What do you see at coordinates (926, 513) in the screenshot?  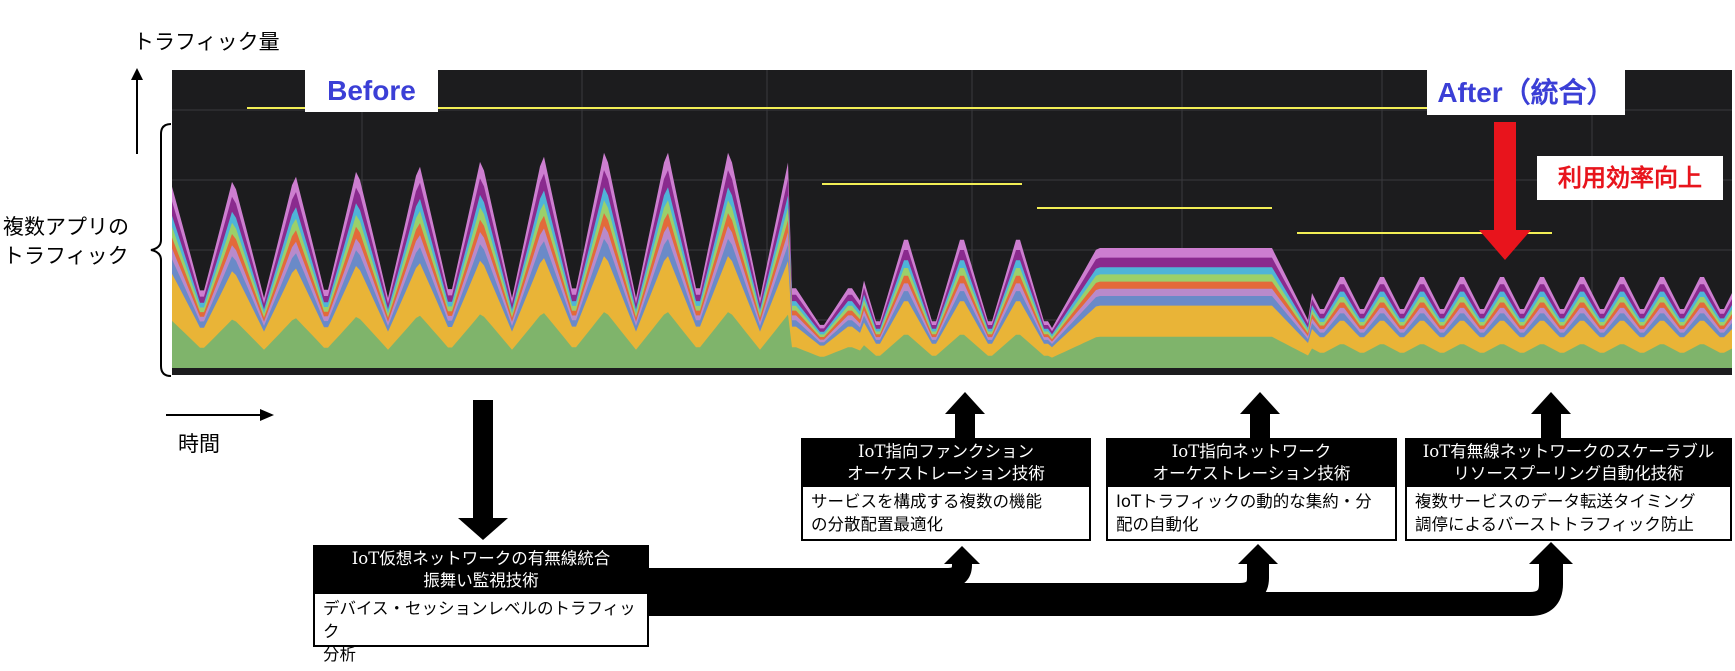 I see `tech-box-body: サービスを構成する複数の機能 の分散配置最適化` at bounding box center [926, 513].